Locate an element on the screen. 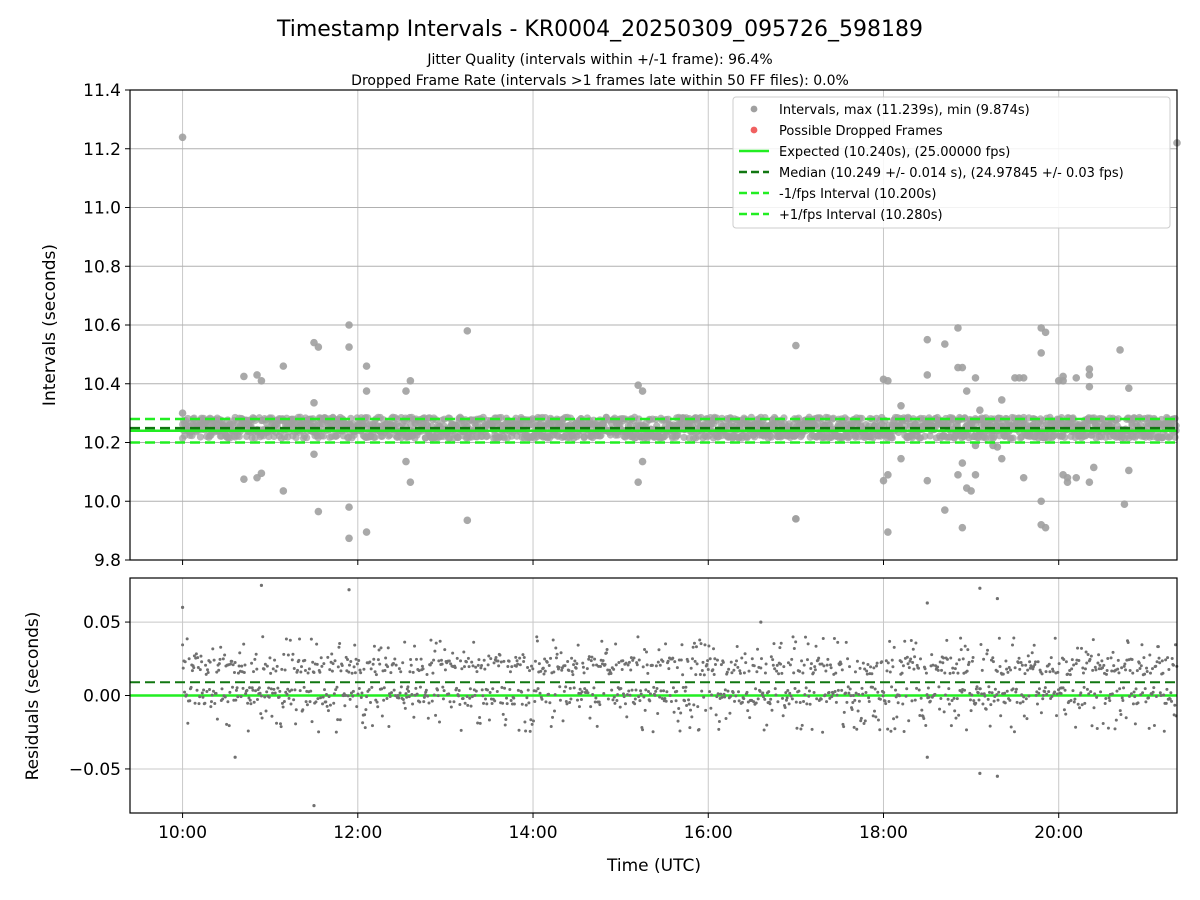 This screenshot has width=1200, height=900. intervals-y-tick-label: 11.4 is located at coordinates (102, 91).